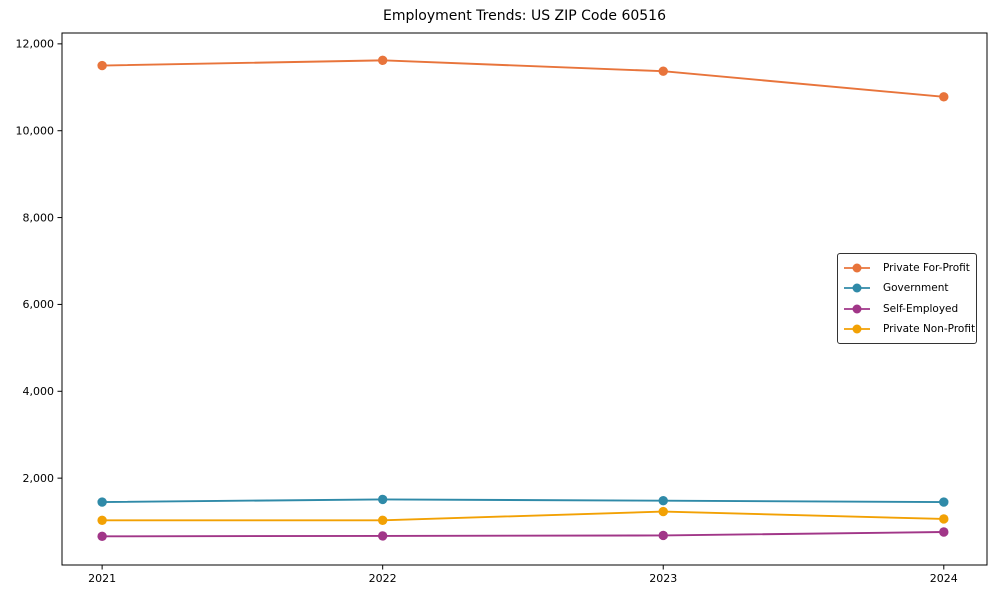 The width and height of the screenshot is (1000, 600). Describe the element at coordinates (944, 578) in the screenshot. I see `x-tick-label: 2024` at that location.